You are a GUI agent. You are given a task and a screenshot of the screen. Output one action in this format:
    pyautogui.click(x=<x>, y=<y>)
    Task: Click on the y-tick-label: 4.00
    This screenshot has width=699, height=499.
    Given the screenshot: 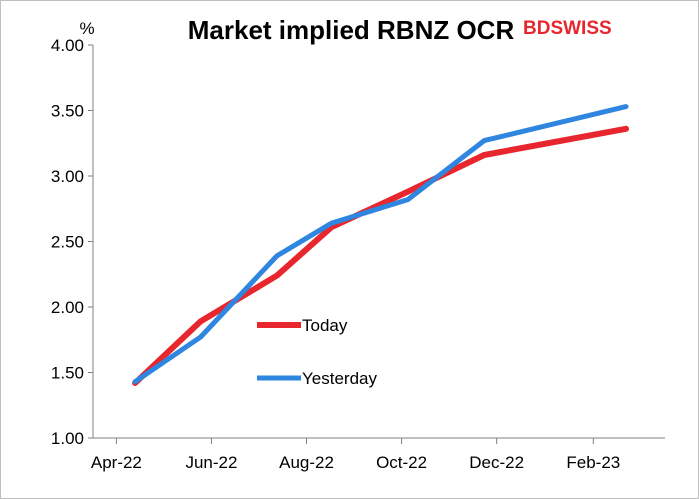 What is the action you would take?
    pyautogui.click(x=67, y=45)
    